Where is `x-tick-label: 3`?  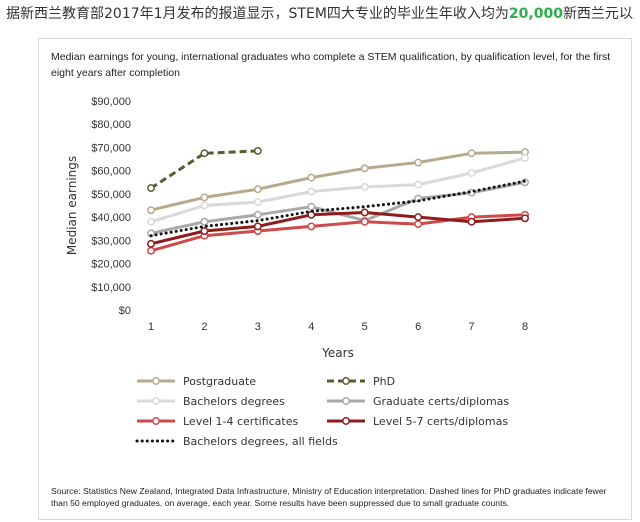
x-tick-label: 3 is located at coordinates (258, 327).